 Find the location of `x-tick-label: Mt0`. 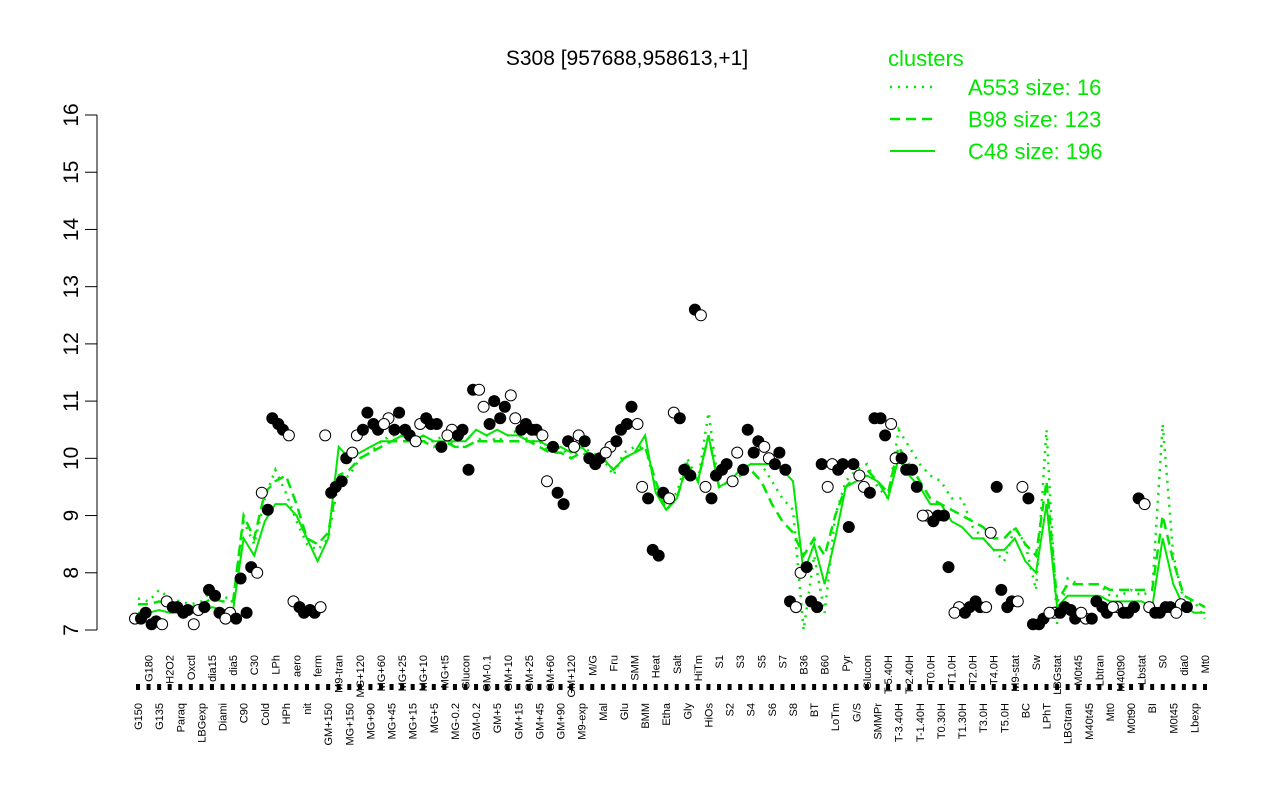

x-tick-label: Mt0 is located at coordinates (1206, 664).